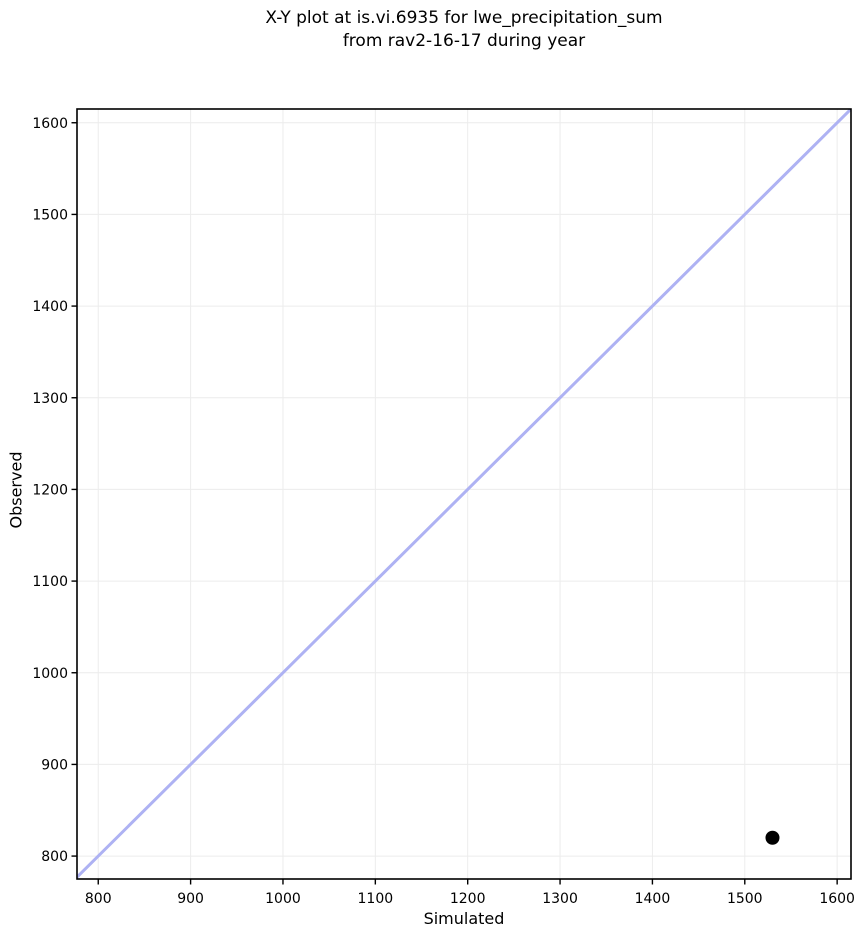 This screenshot has width=865, height=934. I want to click on x-tick-label: 1300, so click(560, 899).